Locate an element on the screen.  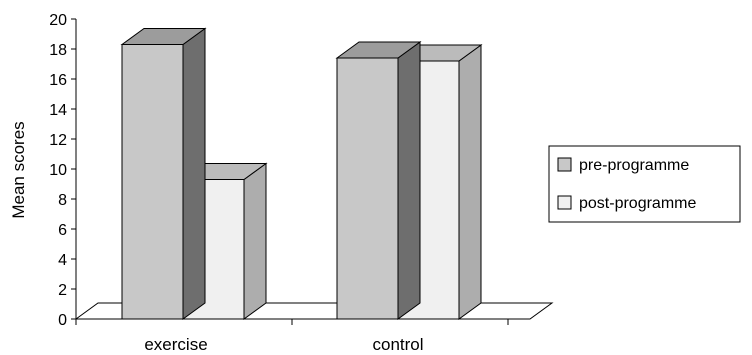
y-tick-label: 4 is located at coordinates (62, 260).